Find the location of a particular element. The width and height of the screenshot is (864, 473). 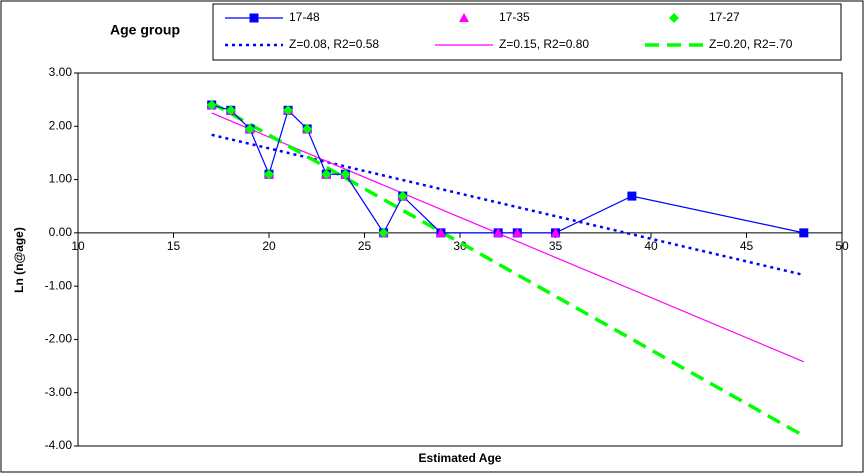

x-tick-label: 10 is located at coordinates (78, 246).